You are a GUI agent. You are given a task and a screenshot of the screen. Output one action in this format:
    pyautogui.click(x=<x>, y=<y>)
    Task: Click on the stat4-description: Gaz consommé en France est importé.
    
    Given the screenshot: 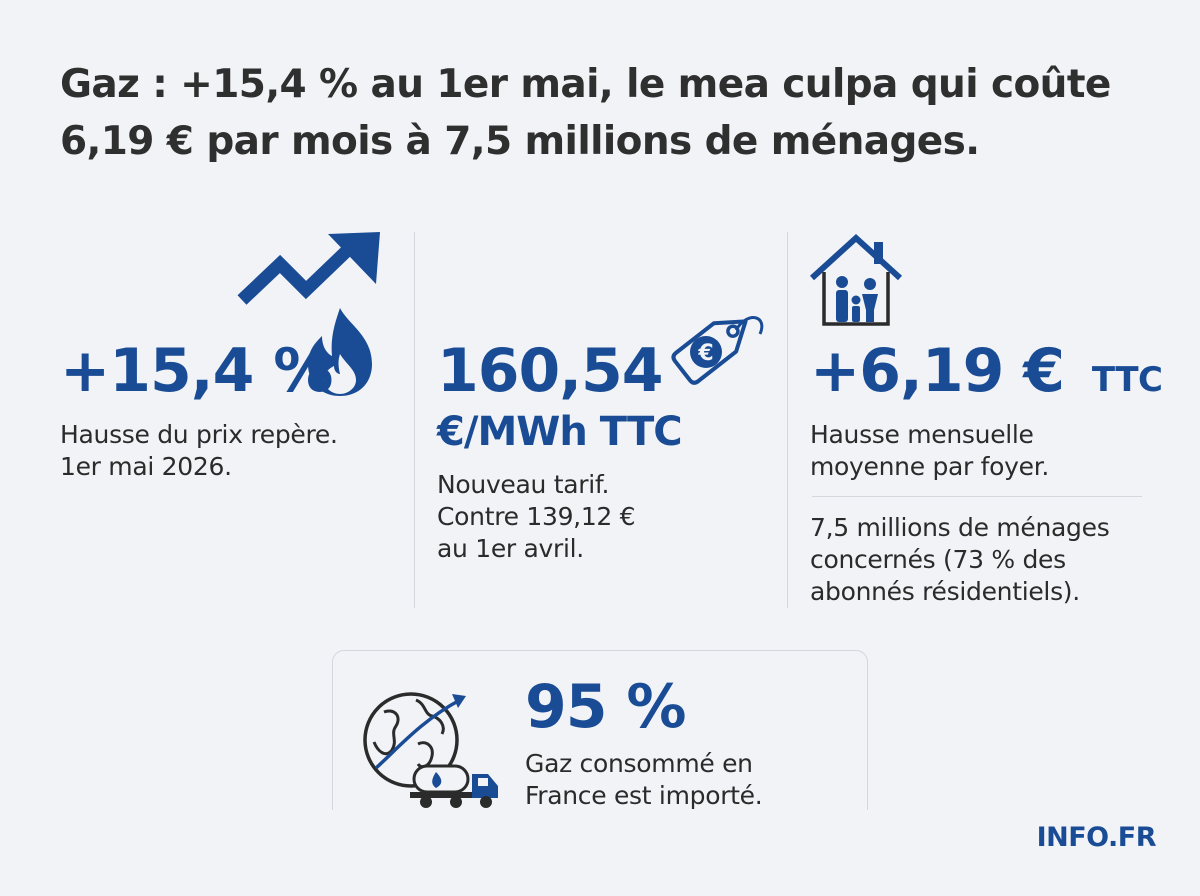 What is the action you would take?
    pyautogui.click(x=644, y=780)
    